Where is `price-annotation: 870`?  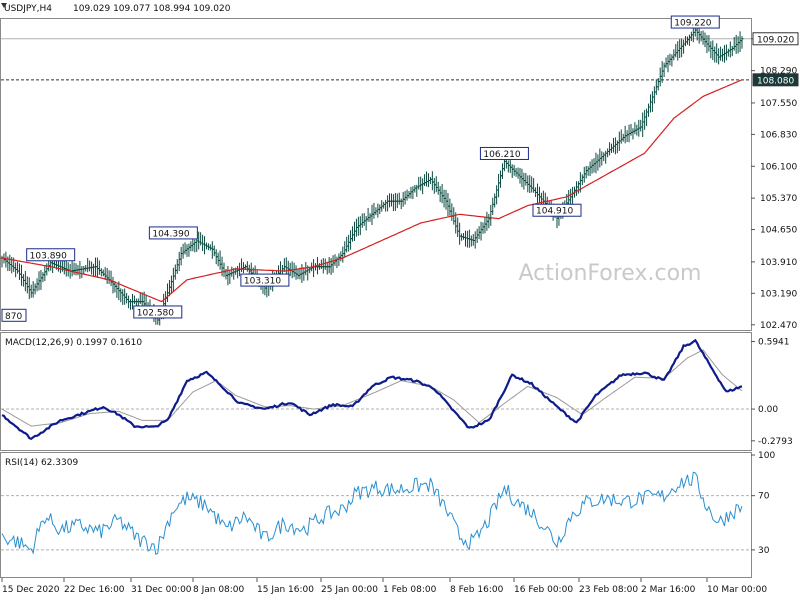 price-annotation: 870 is located at coordinates (14, 315).